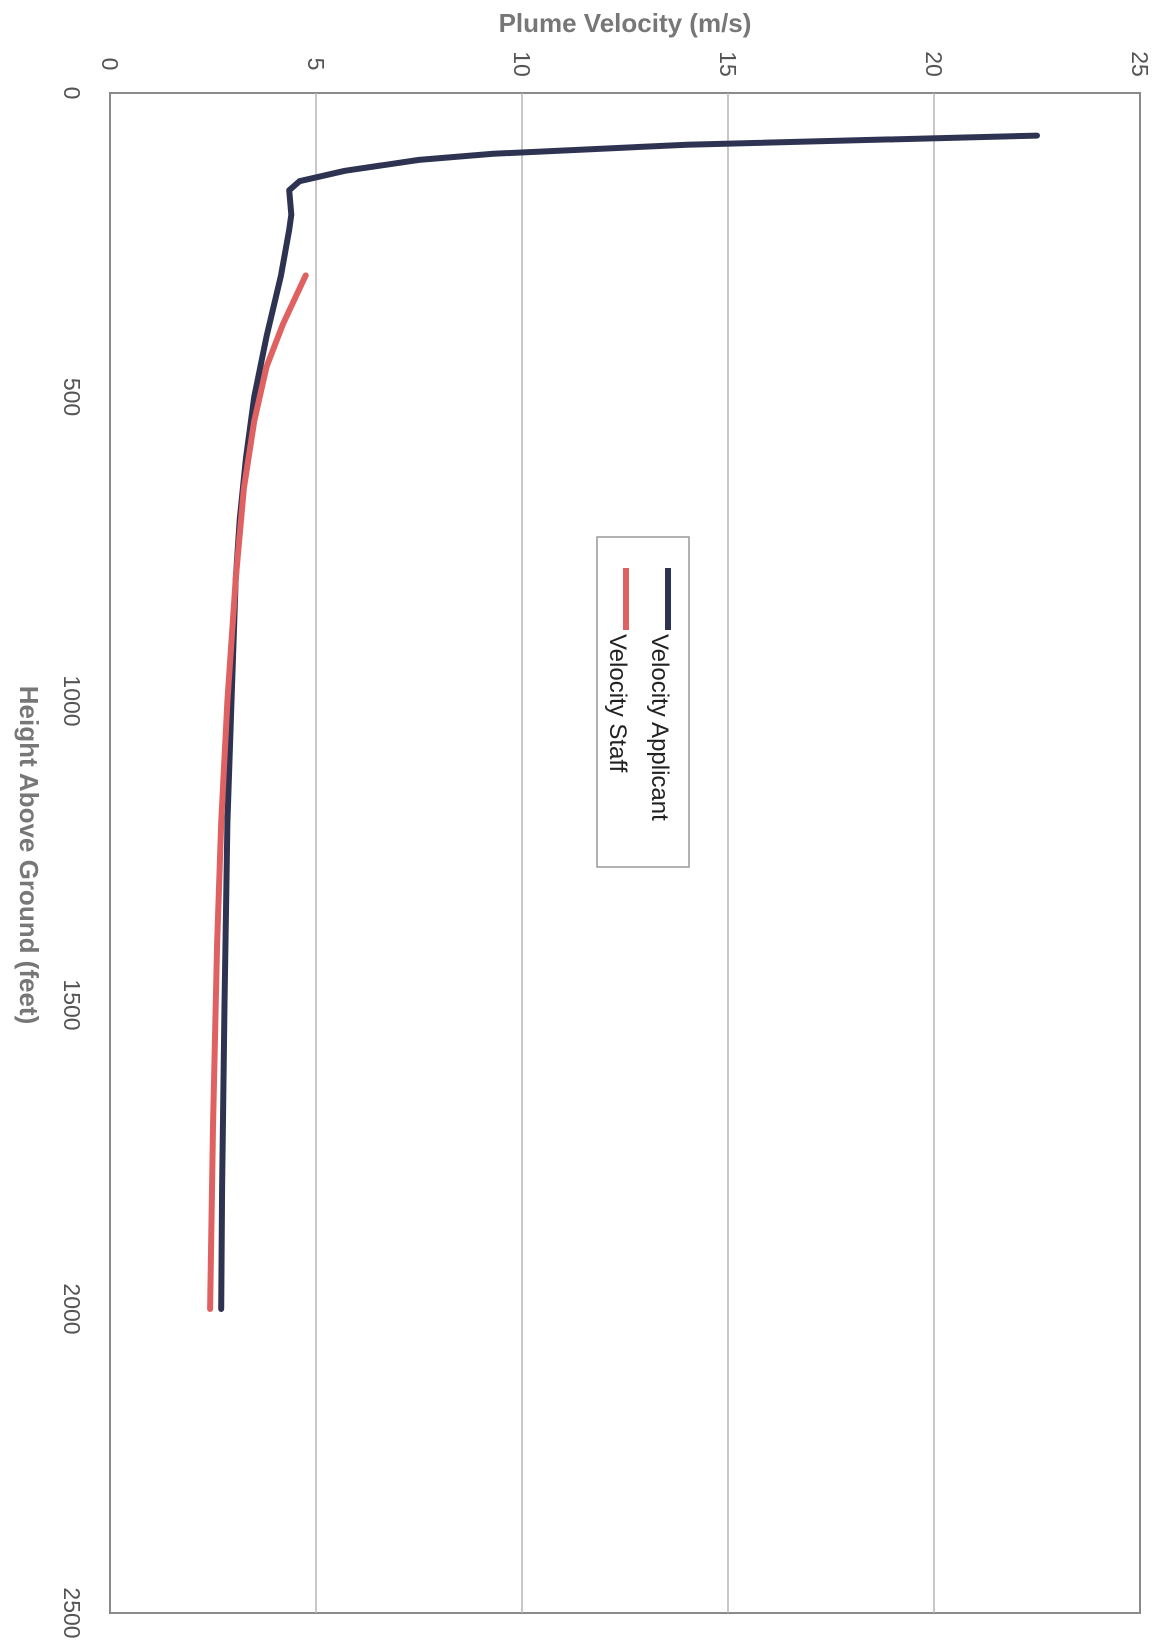 The height and width of the screenshot is (1649, 1160). I want to click on x-tick-label: 10, so click(522, 64).